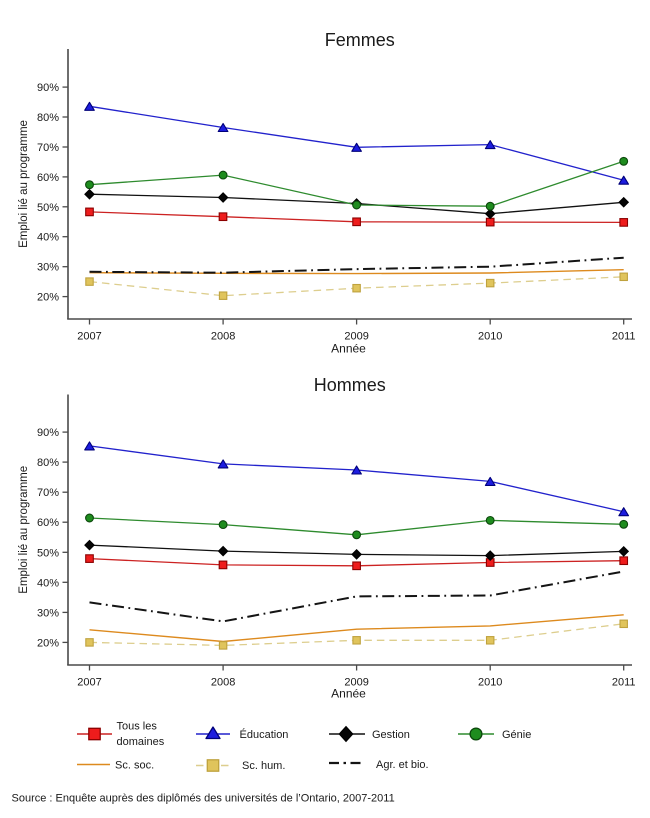 The image size is (650, 818). Describe the element at coordinates (134, 766) in the screenshot. I see `svg-text: Sc. soc.` at that location.